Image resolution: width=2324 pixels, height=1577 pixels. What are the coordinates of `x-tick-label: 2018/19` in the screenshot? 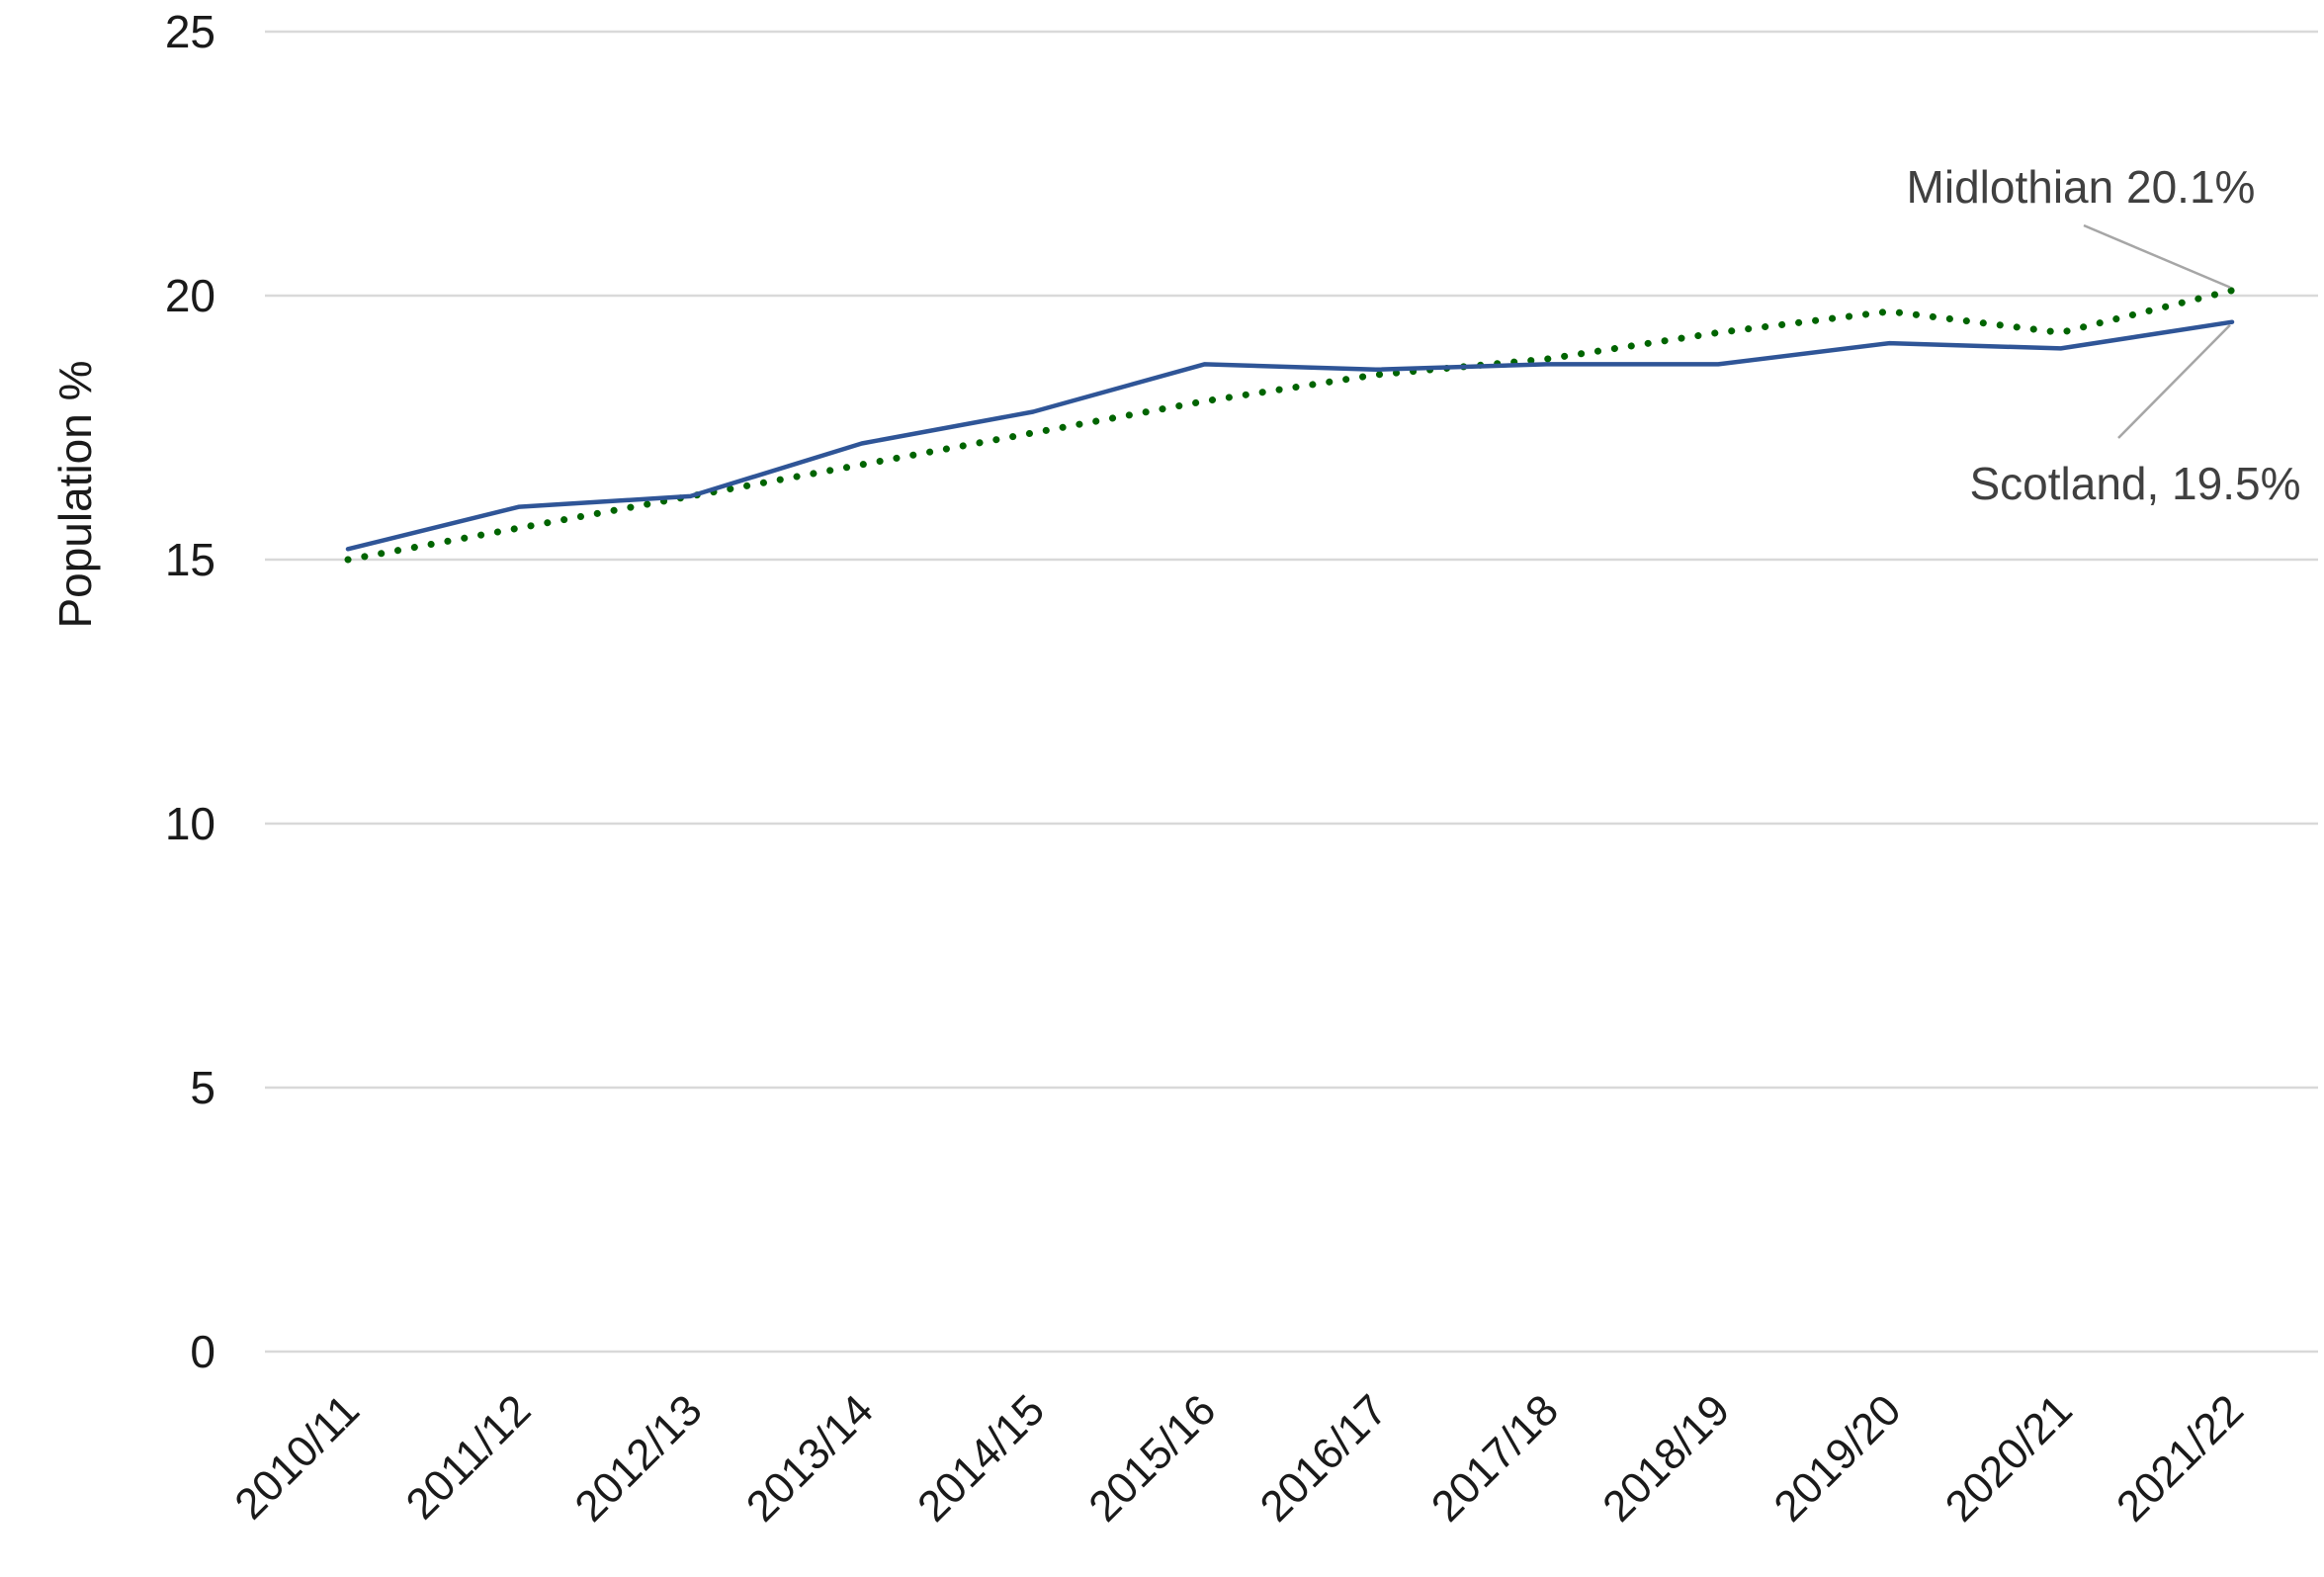 It's located at (1666, 1458).